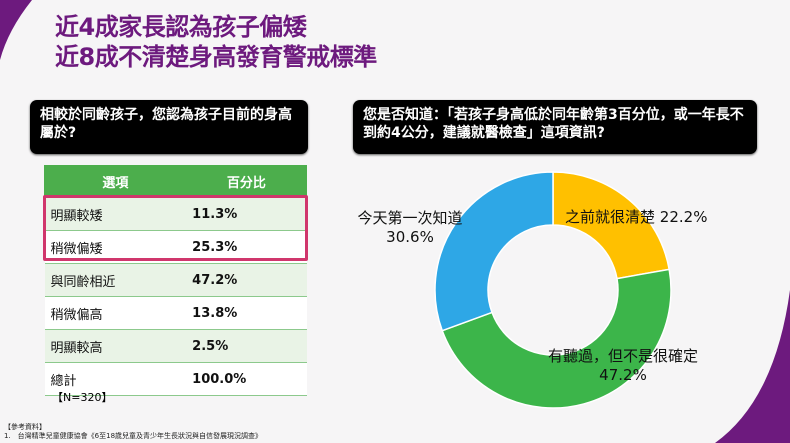 The image size is (790, 443). Describe the element at coordinates (410, 227) in the screenshot. I see `slice-label-2: 今天第一次知道 30.6%` at that location.